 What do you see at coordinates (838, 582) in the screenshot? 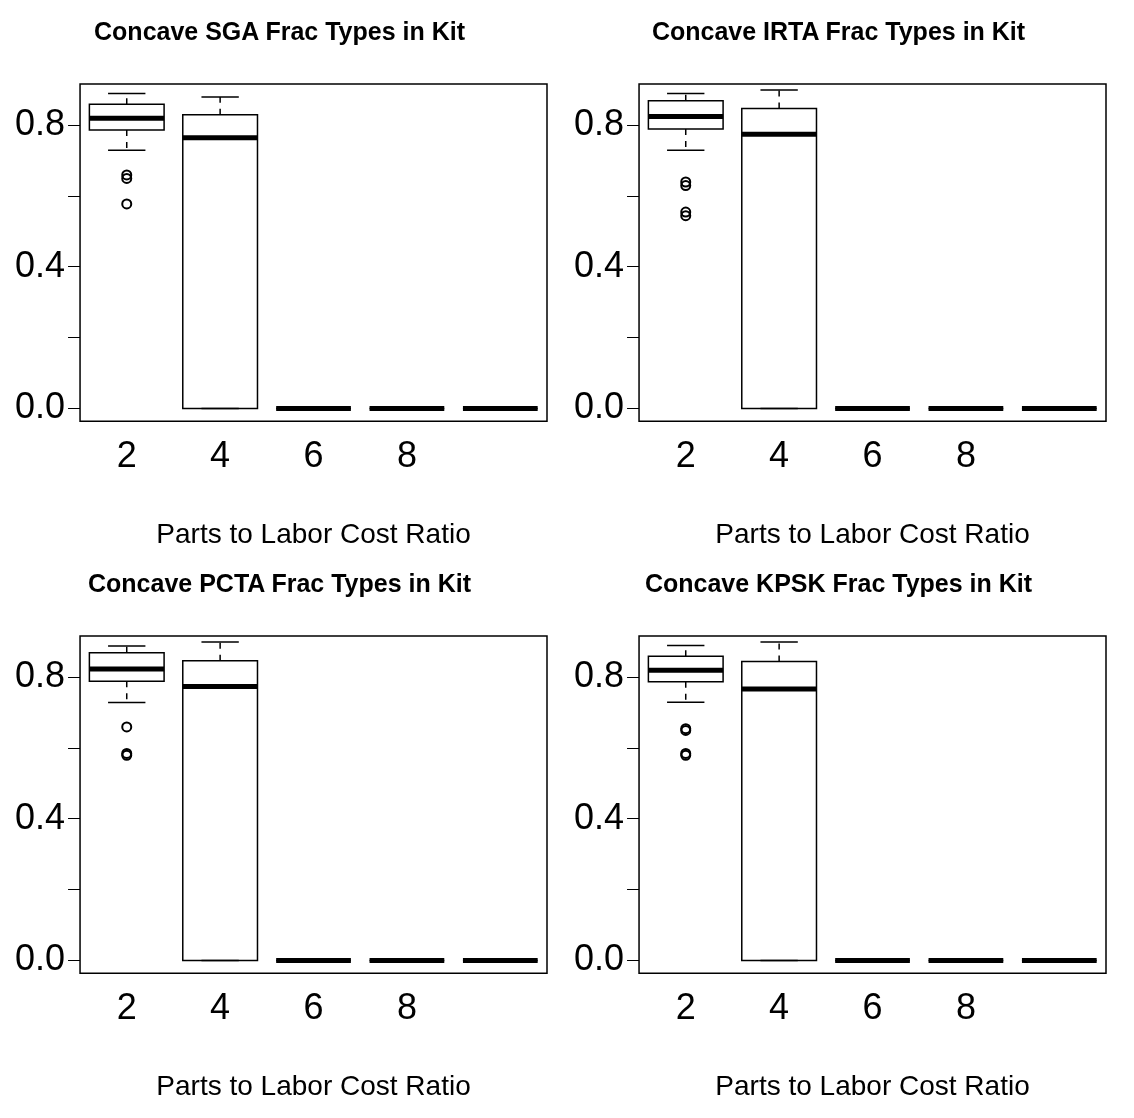
I see `chart-title: Concave KPSK Frac Types in Kit` at bounding box center [838, 582].